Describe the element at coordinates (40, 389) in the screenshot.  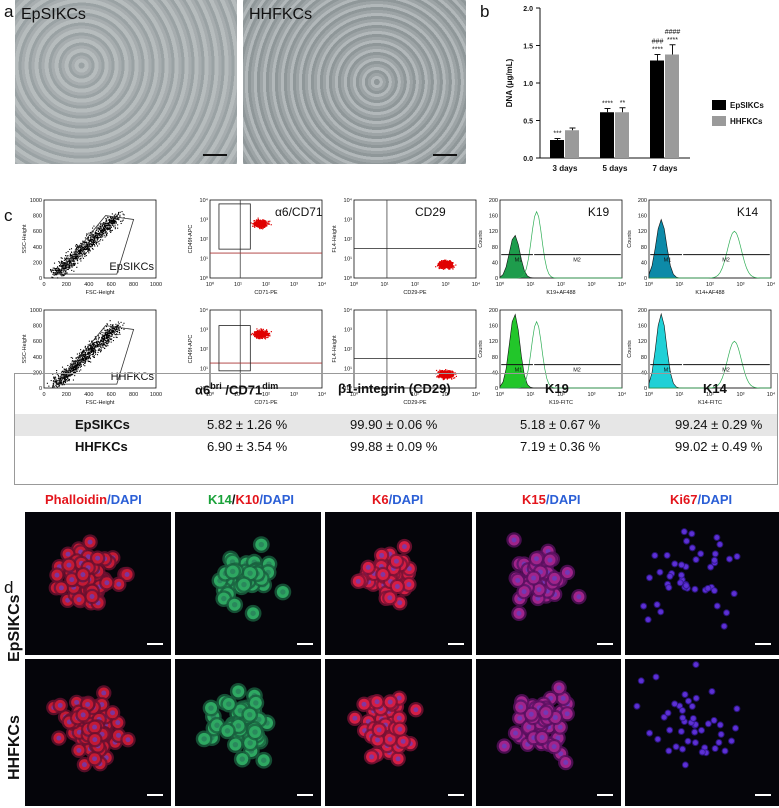
I see `y-tick-label: 0` at that location.